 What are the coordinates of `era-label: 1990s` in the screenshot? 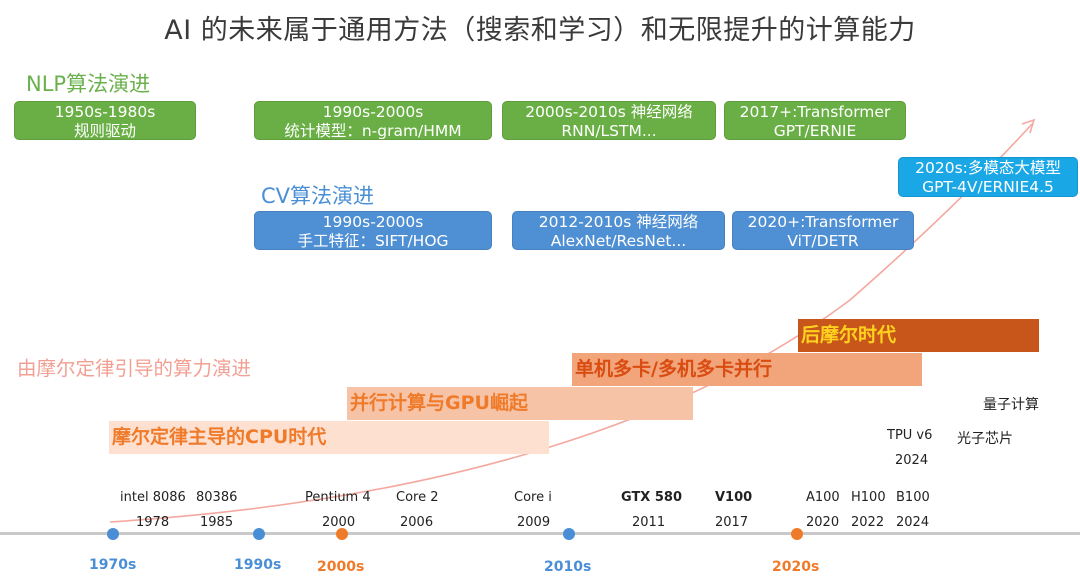 It's located at (258, 565).